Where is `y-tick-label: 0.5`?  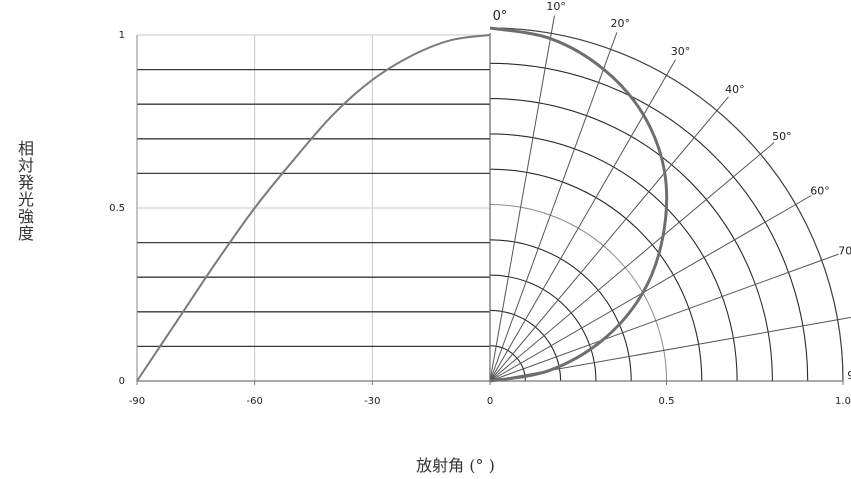 y-tick-label: 0.5 is located at coordinates (117, 208).